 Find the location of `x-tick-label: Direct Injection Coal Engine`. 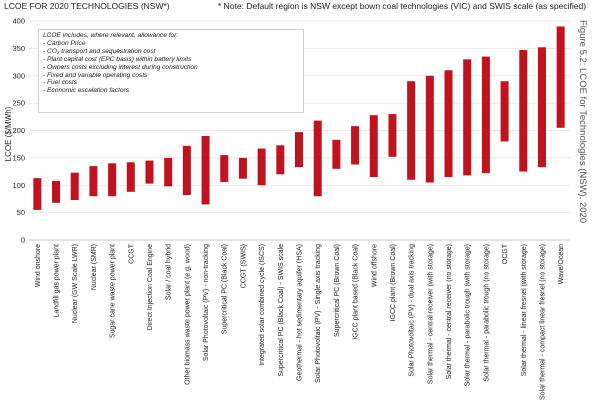

x-tick-label: Direct Injection Coal Engine is located at coordinates (150, 287).